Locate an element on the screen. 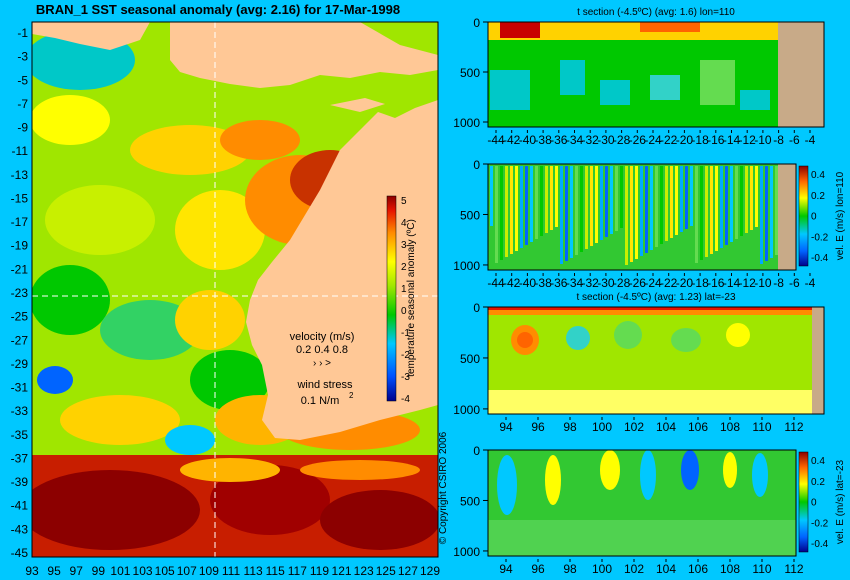 This screenshot has height=580, width=850. x-tick-label: 108 is located at coordinates (730, 427).